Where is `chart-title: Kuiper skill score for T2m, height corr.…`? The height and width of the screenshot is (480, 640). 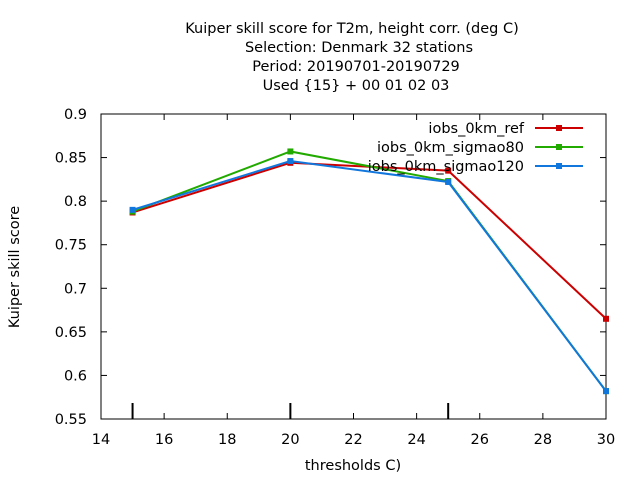
chart-title: Kuiper skill score for T2m, height corr.… is located at coordinates (352, 57).